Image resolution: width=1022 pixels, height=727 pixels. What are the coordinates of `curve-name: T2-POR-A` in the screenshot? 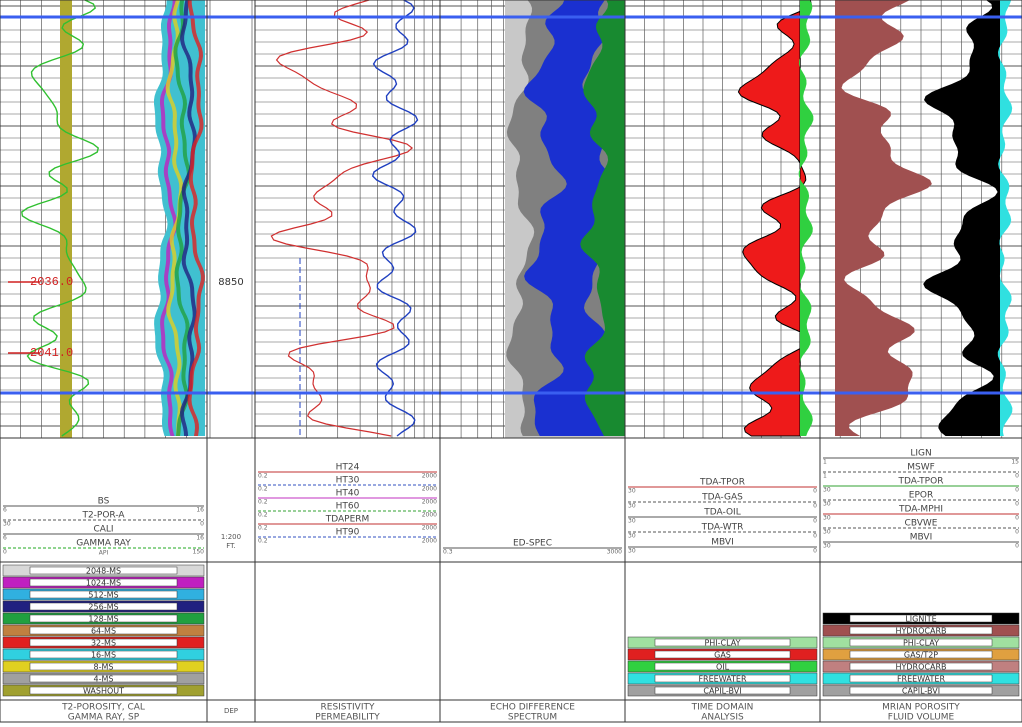 It's located at (103, 516).